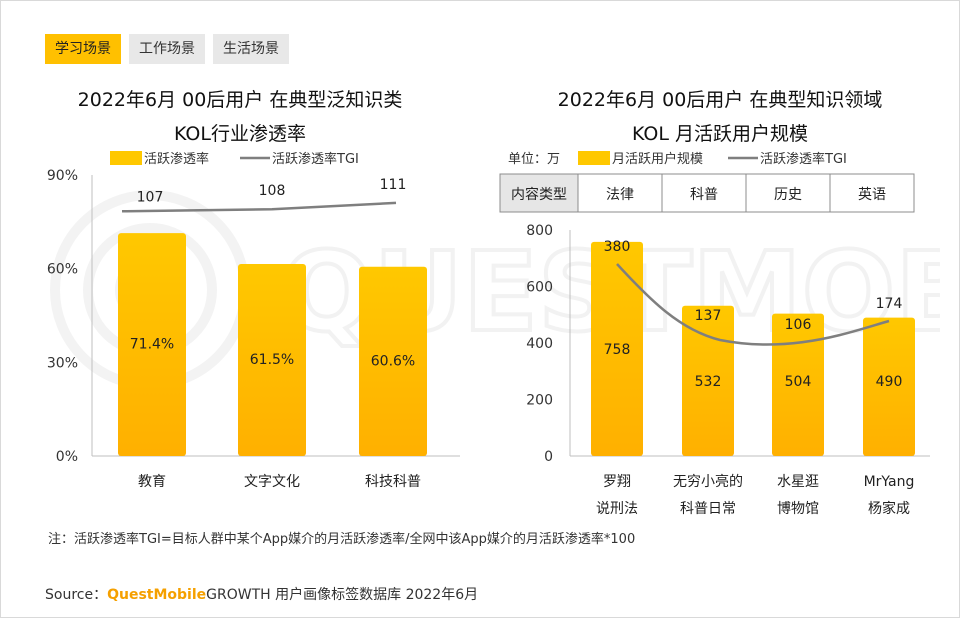 The image size is (960, 618). Describe the element at coordinates (720, 100) in the screenshot. I see `chart-title-line-1: 2022年6月 00后用户 在典型知识领域` at that location.